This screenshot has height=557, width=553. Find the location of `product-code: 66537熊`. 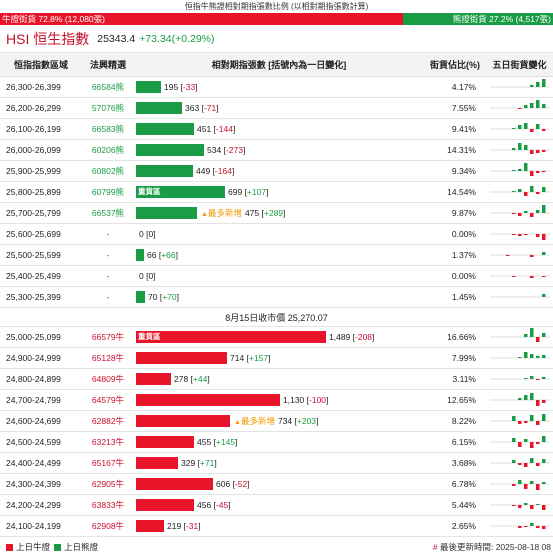

product-code: 66537熊 is located at coordinates (108, 213).